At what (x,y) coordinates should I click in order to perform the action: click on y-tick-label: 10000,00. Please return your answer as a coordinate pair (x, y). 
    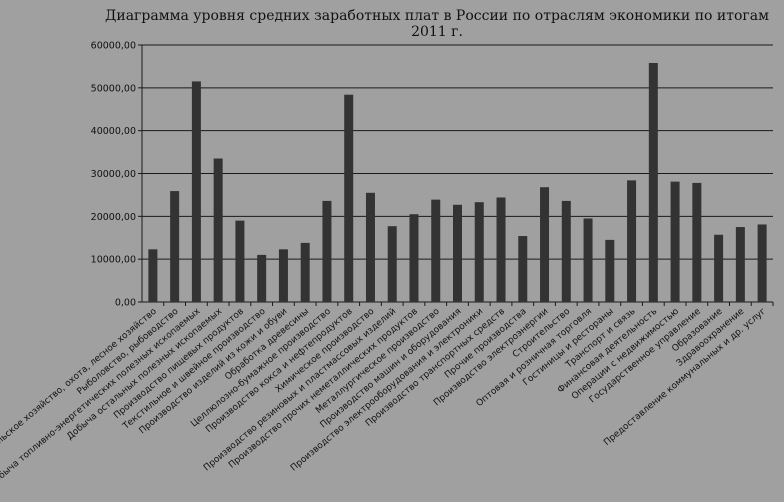
    Looking at the image, I should click on (113, 260).